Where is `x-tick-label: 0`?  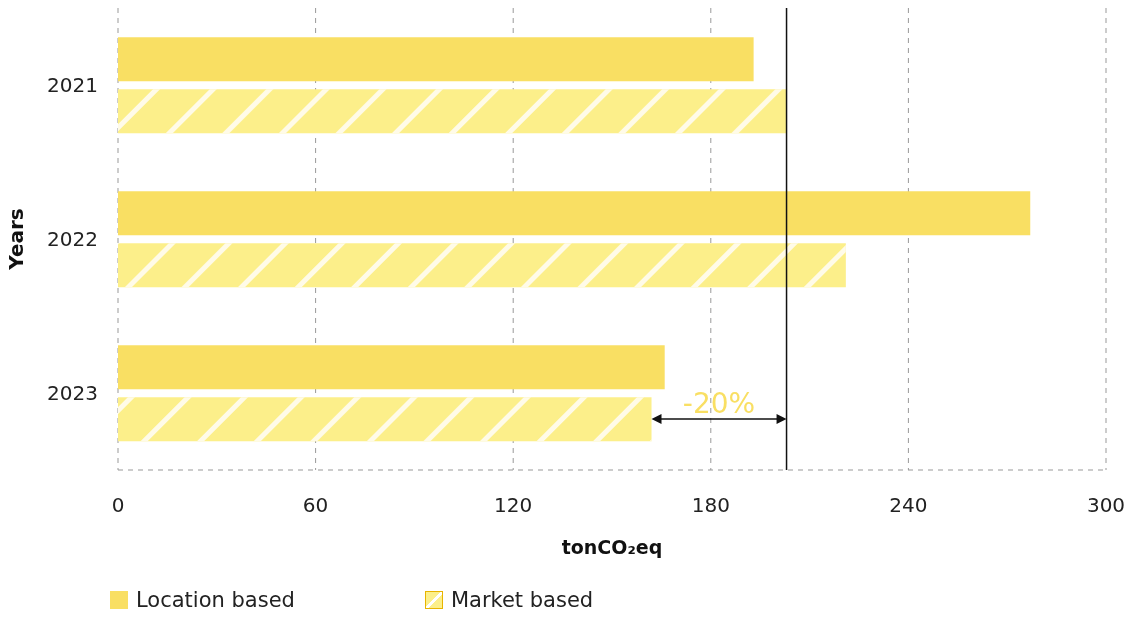
x-tick-label: 0 is located at coordinates (118, 505).